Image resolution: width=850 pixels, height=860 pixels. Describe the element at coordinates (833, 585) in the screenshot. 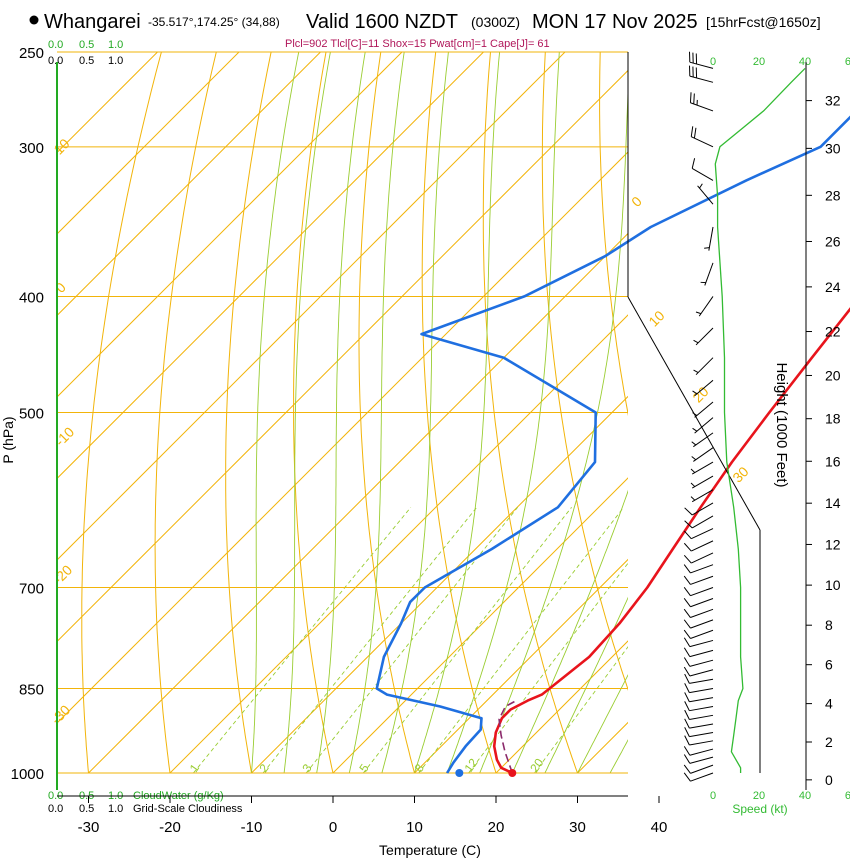

I see `height-tick-label: 10` at that location.